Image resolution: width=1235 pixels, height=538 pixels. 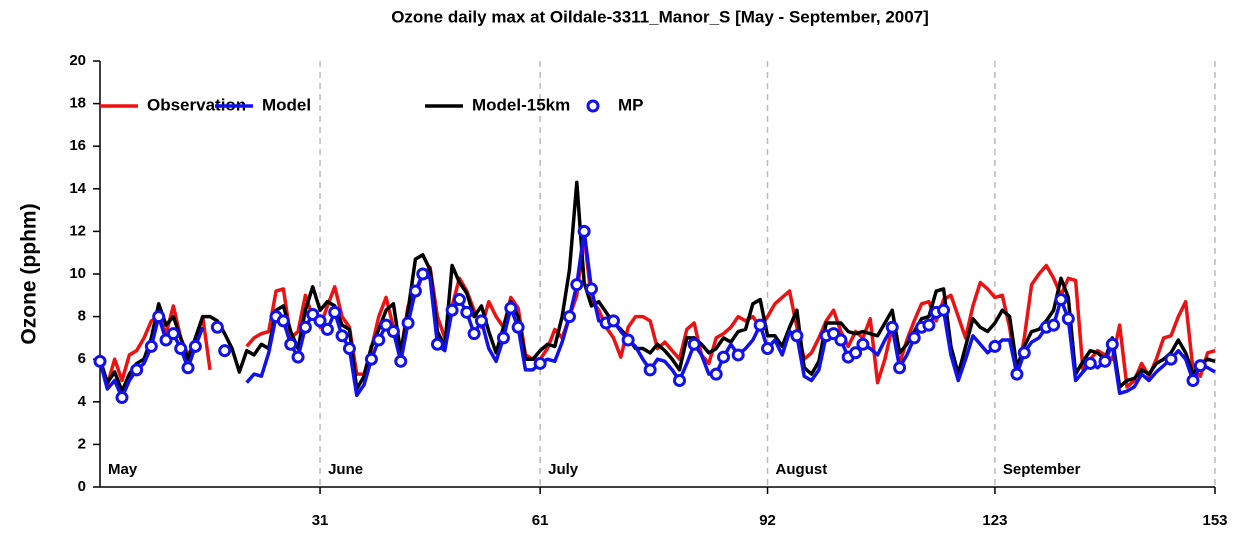 What do you see at coordinates (1042, 469) in the screenshot?
I see `month-label: September` at bounding box center [1042, 469].